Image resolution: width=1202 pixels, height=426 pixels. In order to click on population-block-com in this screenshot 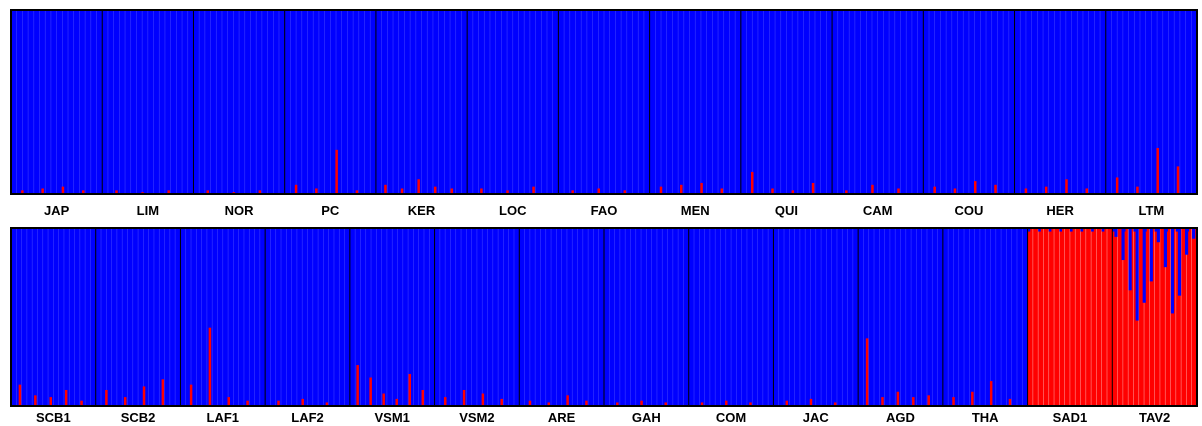, I will do `click(728, 317)`.